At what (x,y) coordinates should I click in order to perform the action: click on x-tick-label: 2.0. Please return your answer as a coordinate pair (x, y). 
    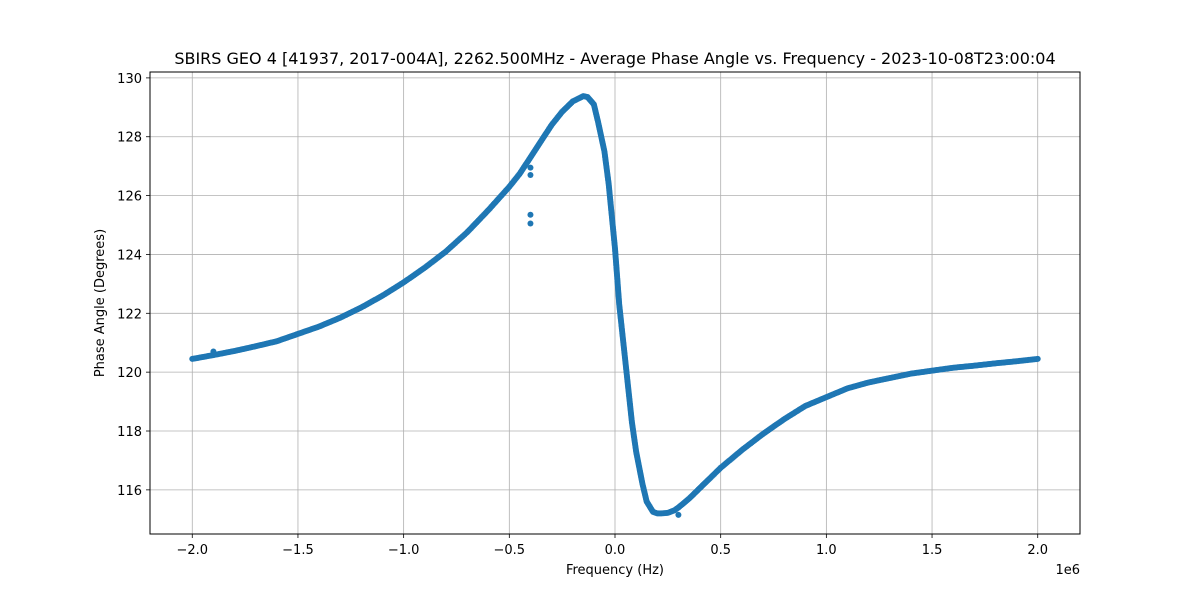
    Looking at the image, I should click on (1037, 550).